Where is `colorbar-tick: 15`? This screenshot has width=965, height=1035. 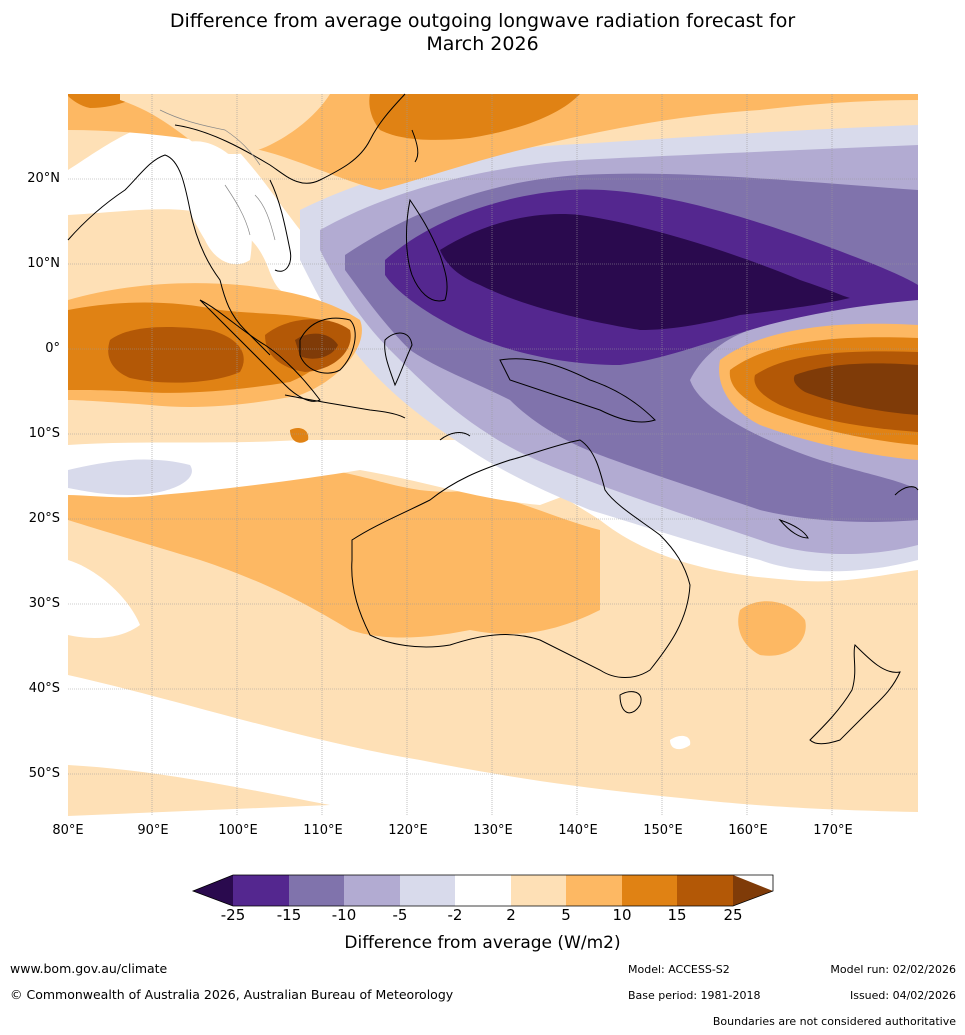
colorbar-tick: 15 is located at coordinates (677, 915).